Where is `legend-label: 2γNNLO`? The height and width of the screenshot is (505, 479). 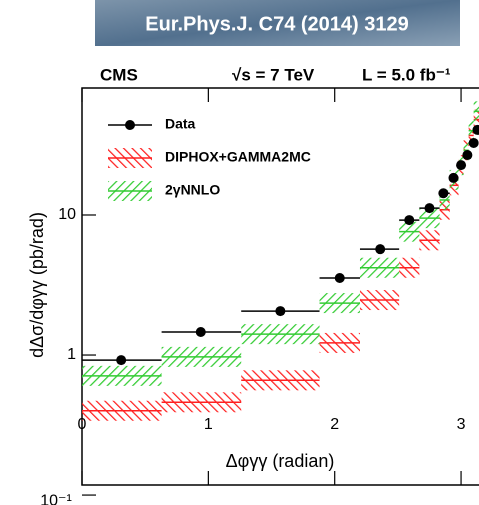
legend-label: 2γNNLO is located at coordinates (192, 190).